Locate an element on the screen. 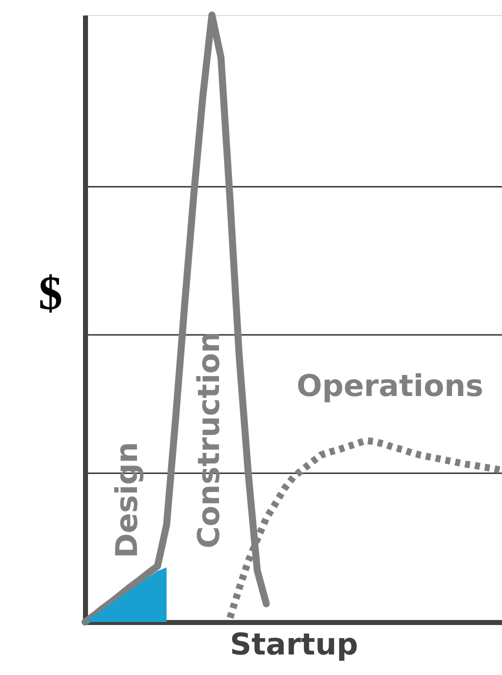  annotation: Operations is located at coordinates (390, 386).